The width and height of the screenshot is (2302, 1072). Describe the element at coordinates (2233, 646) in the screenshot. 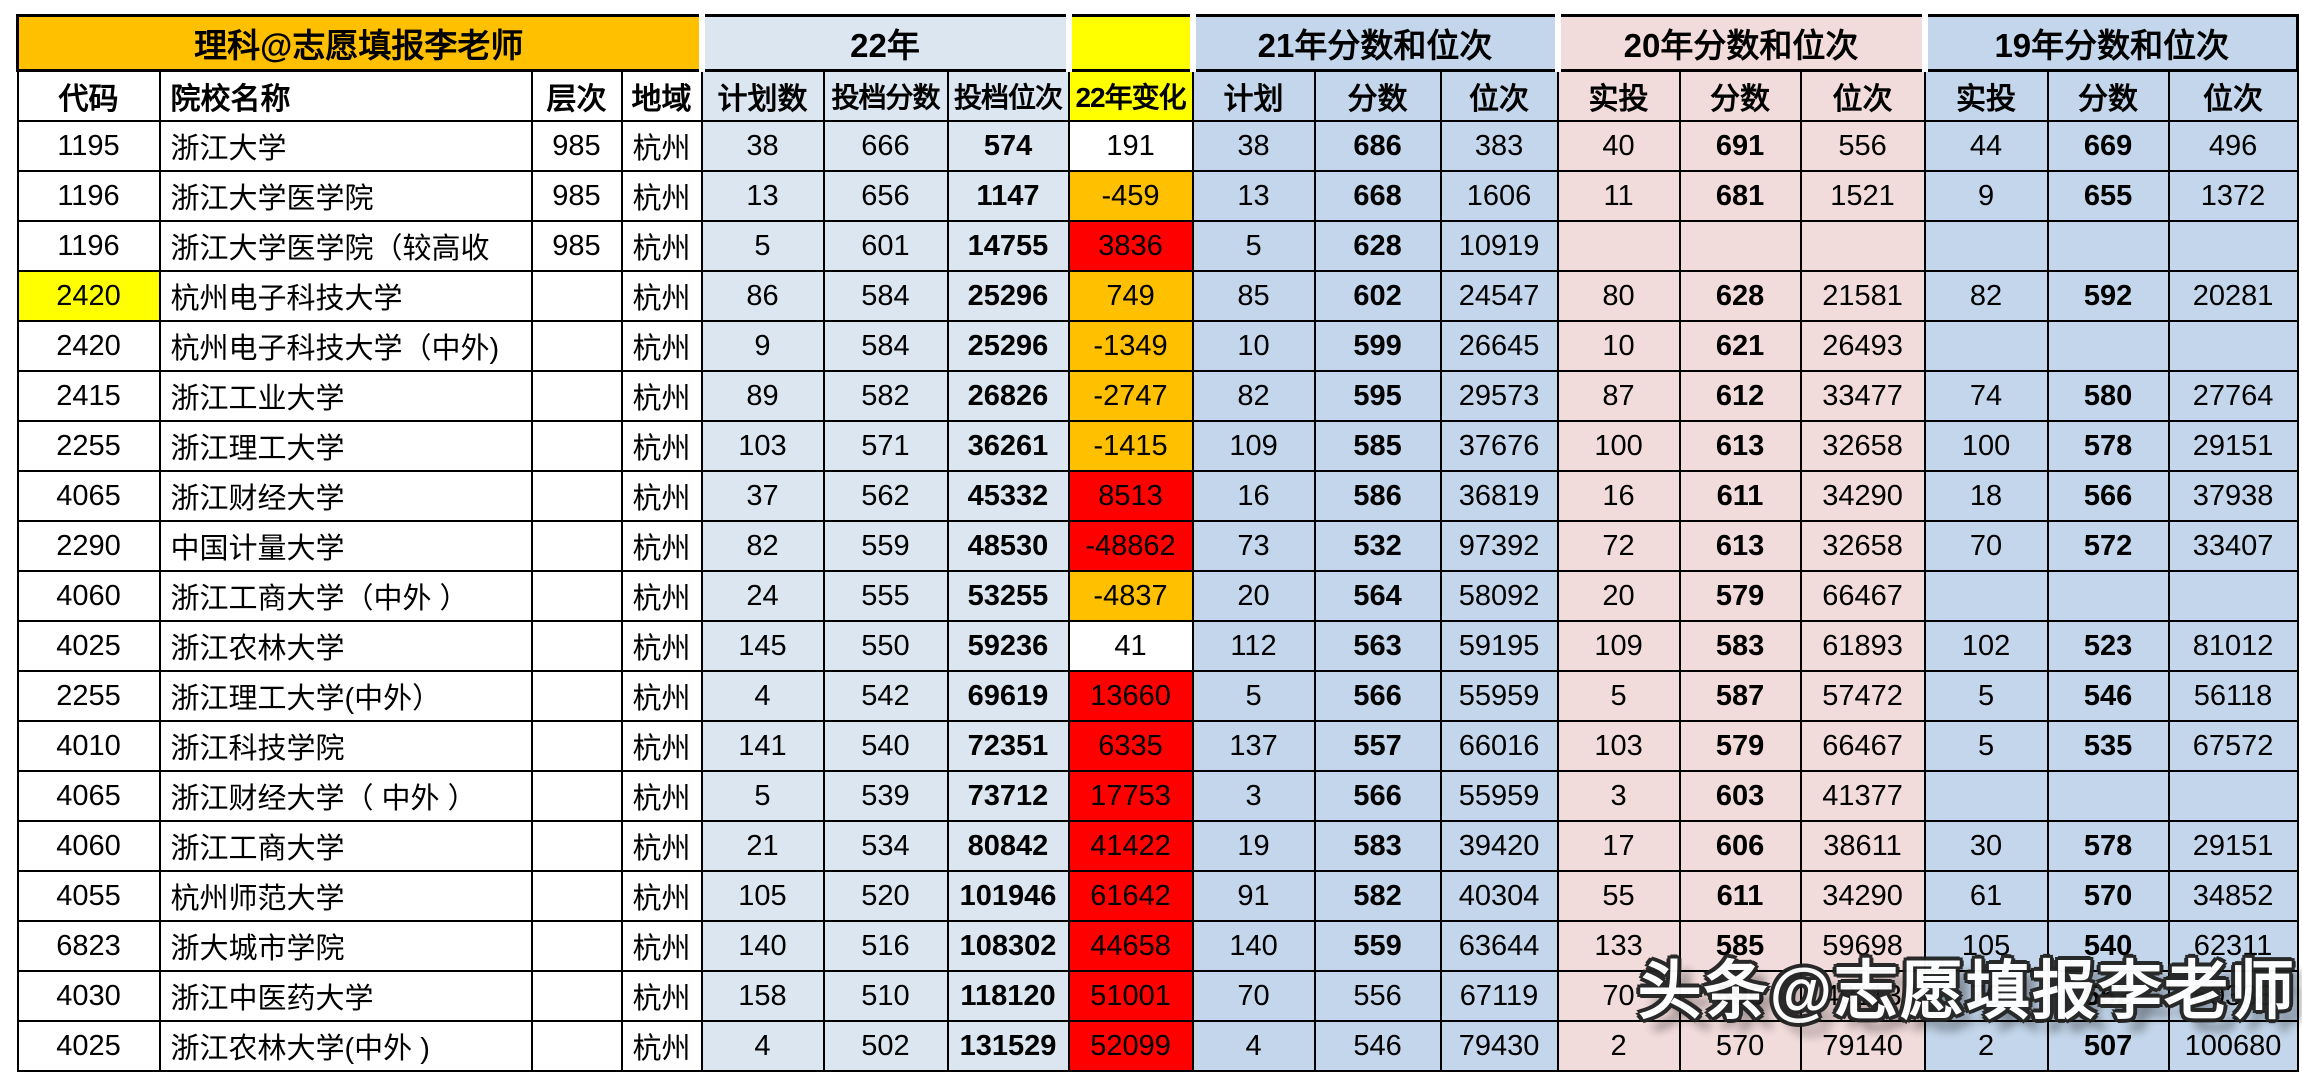

I see `cell-rank19: 81012` at that location.